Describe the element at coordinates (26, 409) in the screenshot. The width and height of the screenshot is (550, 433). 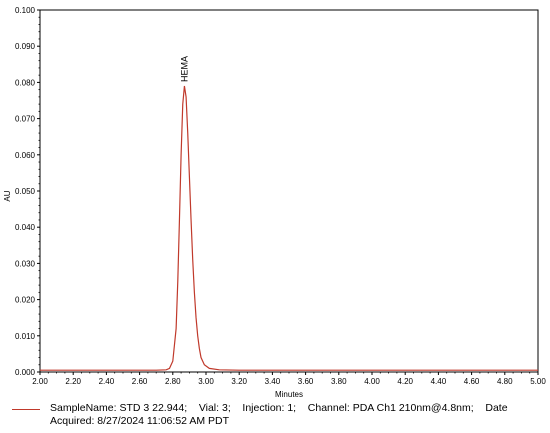
I see `legend-series-swatch` at that location.